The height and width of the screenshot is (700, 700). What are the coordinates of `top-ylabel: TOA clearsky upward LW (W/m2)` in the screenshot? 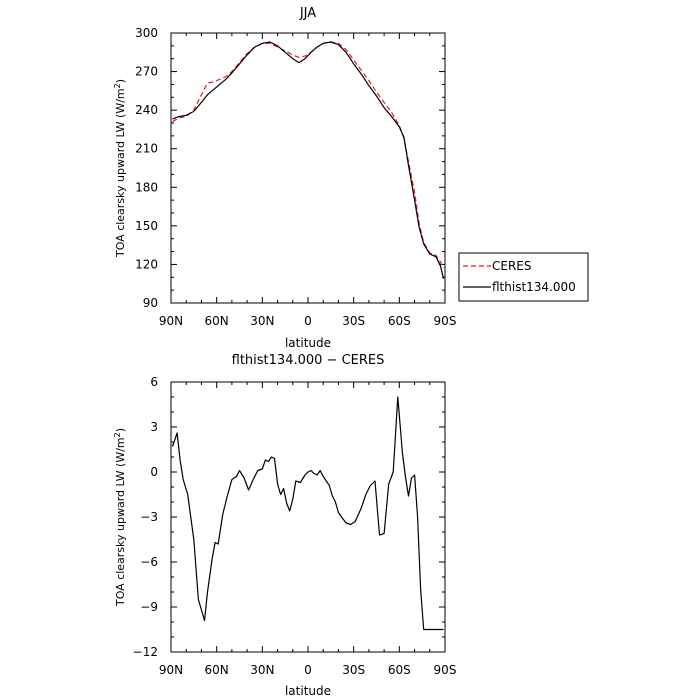 It's located at (120, 168).